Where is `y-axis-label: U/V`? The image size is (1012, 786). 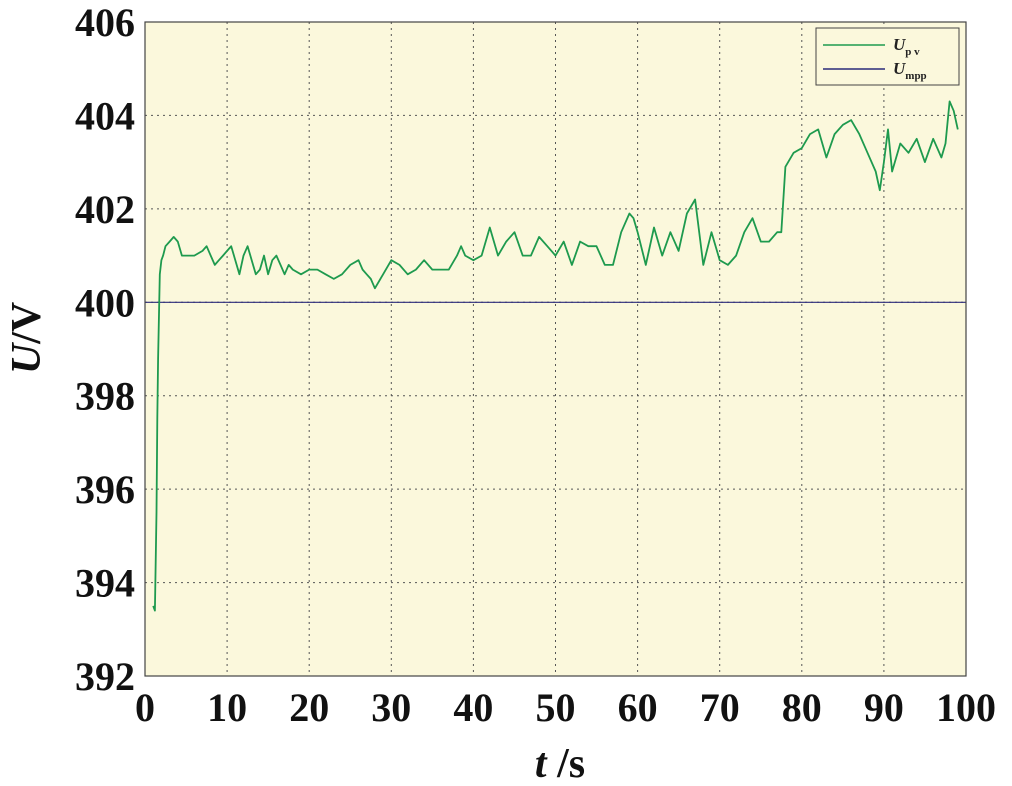
y-axis-label: U/V is located at coordinates (27, 338).